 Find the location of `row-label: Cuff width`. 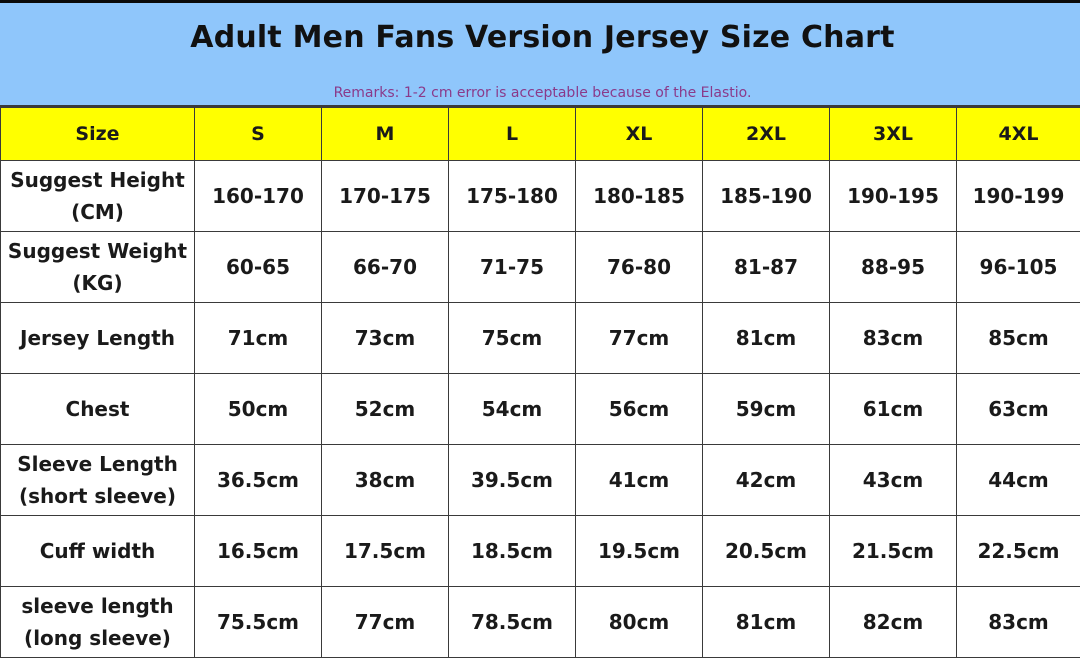

row-label: Cuff width is located at coordinates (98, 551).